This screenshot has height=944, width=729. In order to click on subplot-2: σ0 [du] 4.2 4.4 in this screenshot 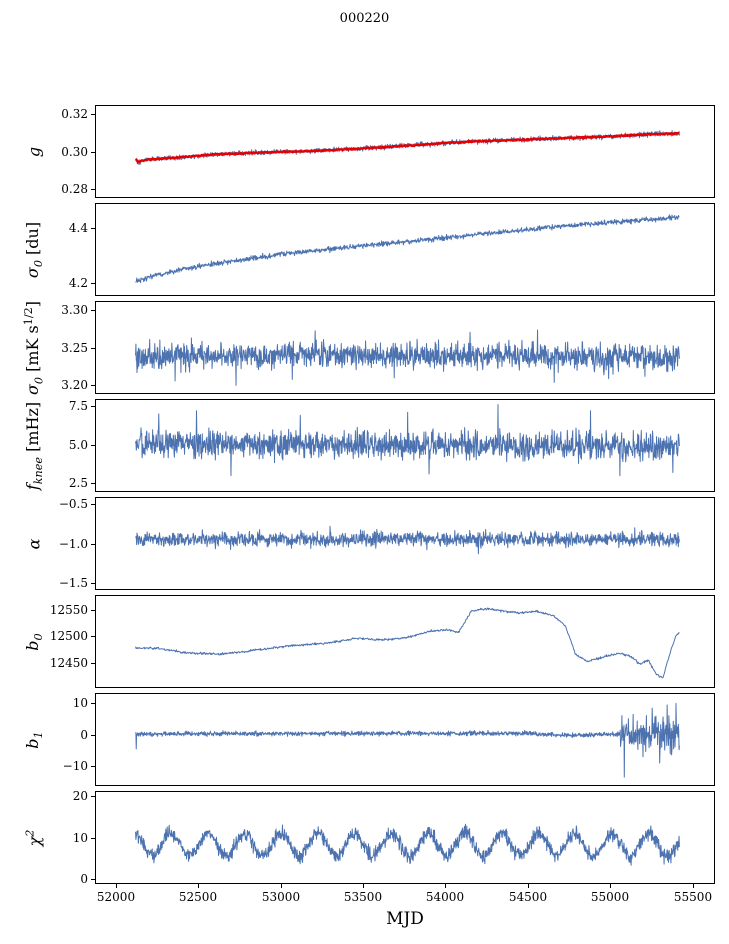, I will do `click(364, 249)`.